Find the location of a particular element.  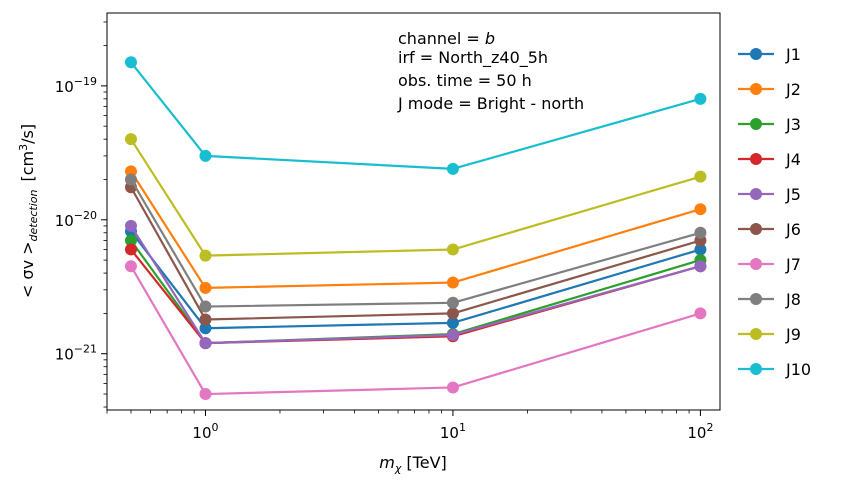

x-axis-label: mχ [TeV] is located at coordinates (413, 464).